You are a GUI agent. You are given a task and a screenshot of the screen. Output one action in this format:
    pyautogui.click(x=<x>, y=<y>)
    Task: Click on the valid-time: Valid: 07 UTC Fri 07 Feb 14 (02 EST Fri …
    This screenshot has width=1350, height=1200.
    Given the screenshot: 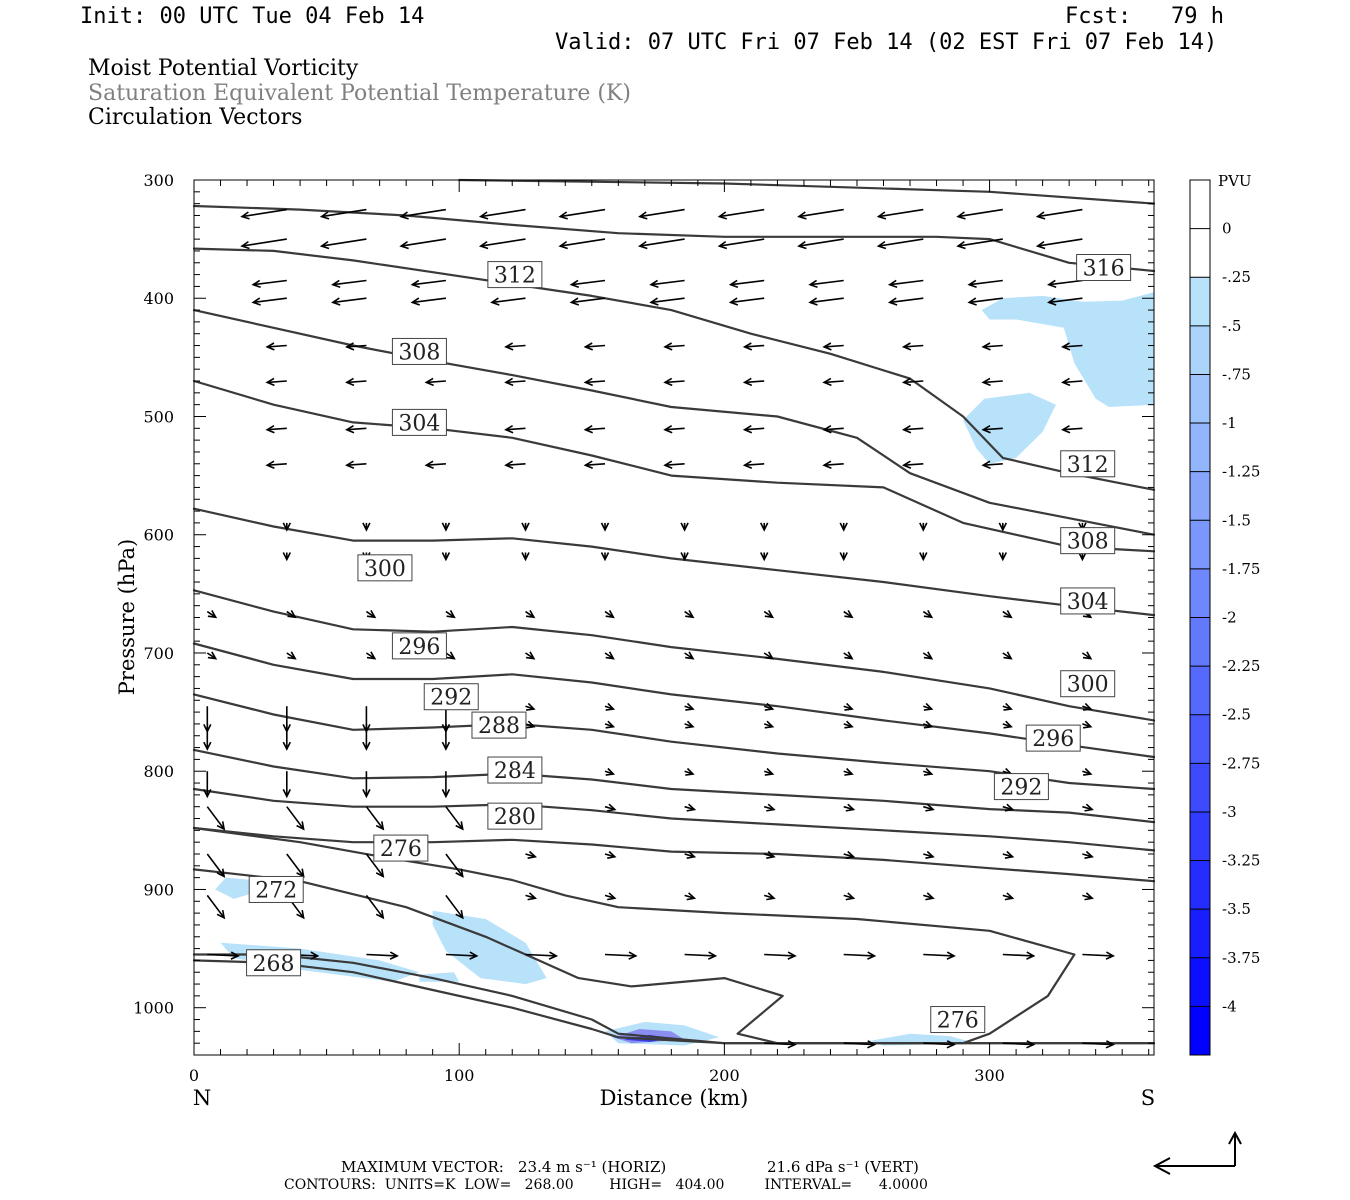 What is the action you would take?
    pyautogui.click(x=886, y=42)
    